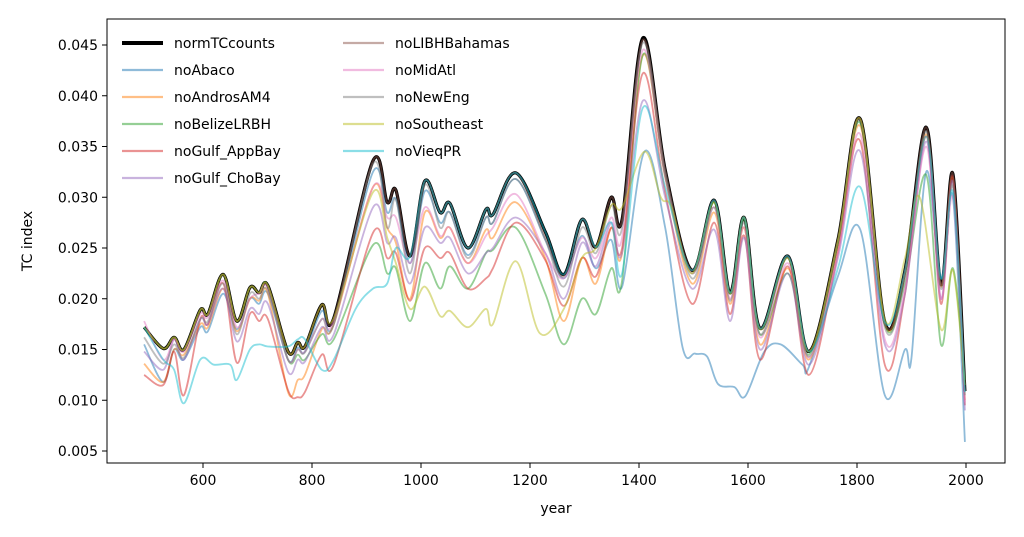 This screenshot has width=1024, height=537. Describe the element at coordinates (204, 71) in the screenshot. I see `legend-label: noAbaco` at that location.